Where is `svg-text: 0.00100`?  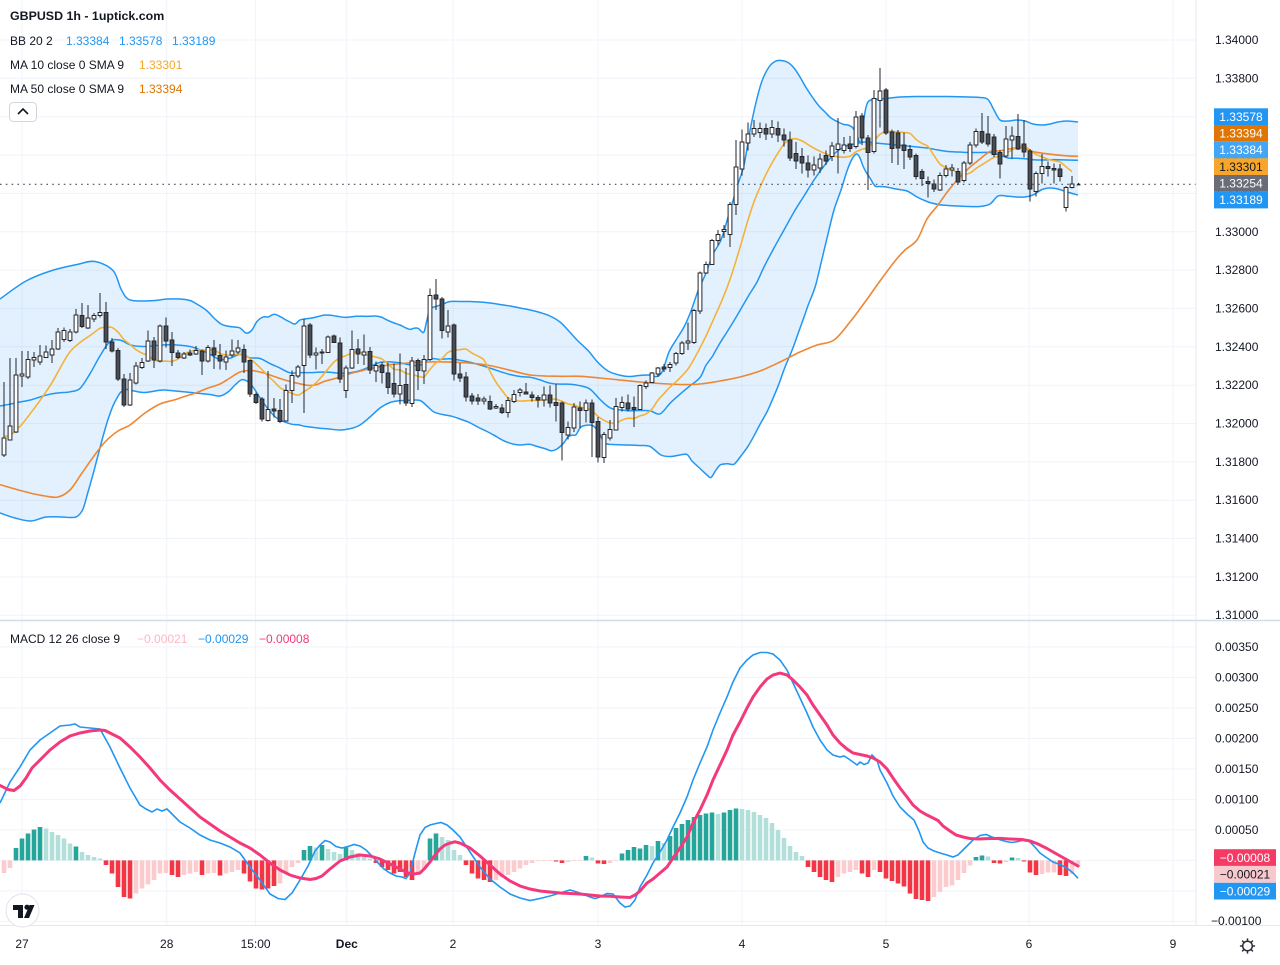 svg-text: 0.00100 is located at coordinates (1237, 799).